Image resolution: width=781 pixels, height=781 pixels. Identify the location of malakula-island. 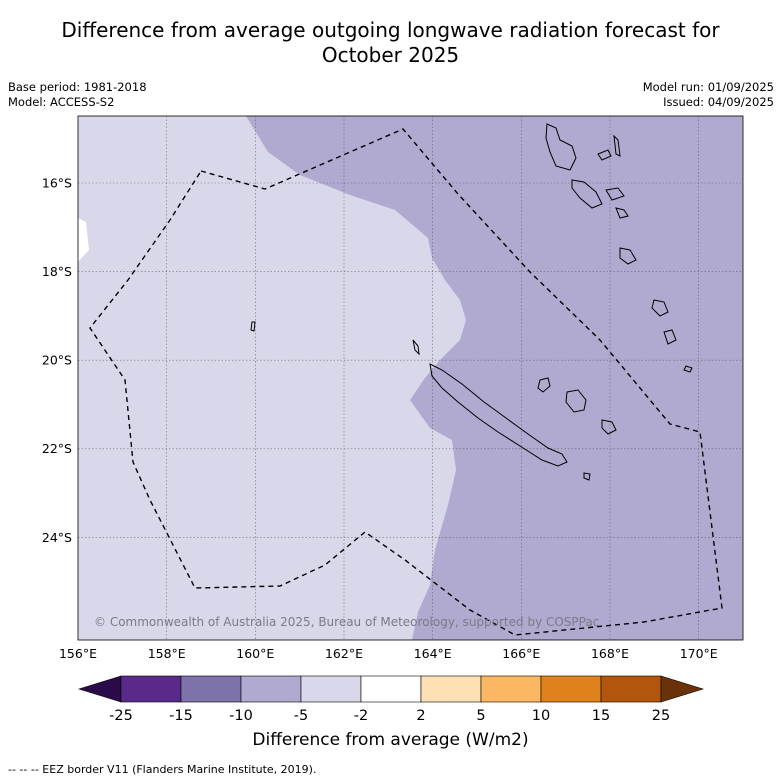
(587, 194).